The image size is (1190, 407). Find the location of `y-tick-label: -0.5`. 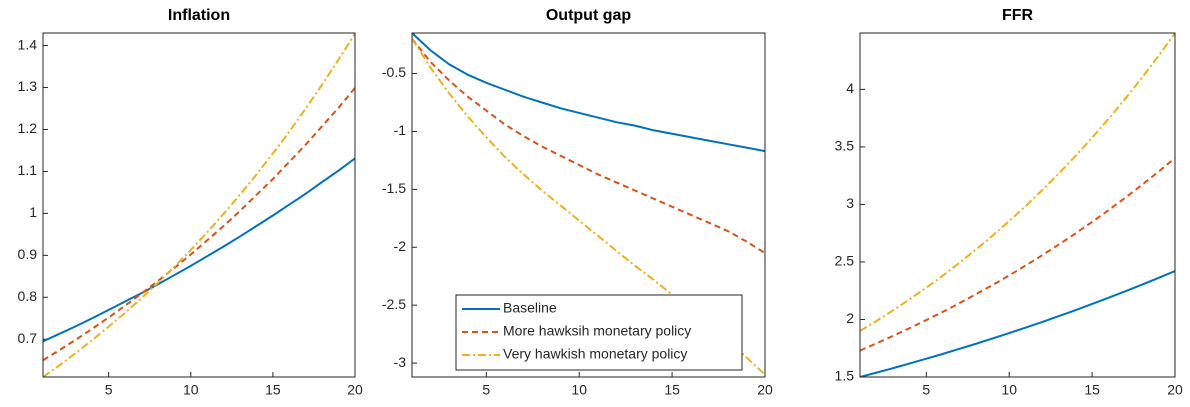

y-tick-label: -0.5 is located at coordinates (394, 72).